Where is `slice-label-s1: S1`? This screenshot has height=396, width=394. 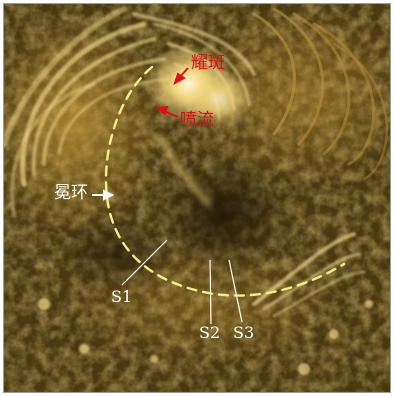 slice-label-s1: S1 is located at coordinates (122, 296).